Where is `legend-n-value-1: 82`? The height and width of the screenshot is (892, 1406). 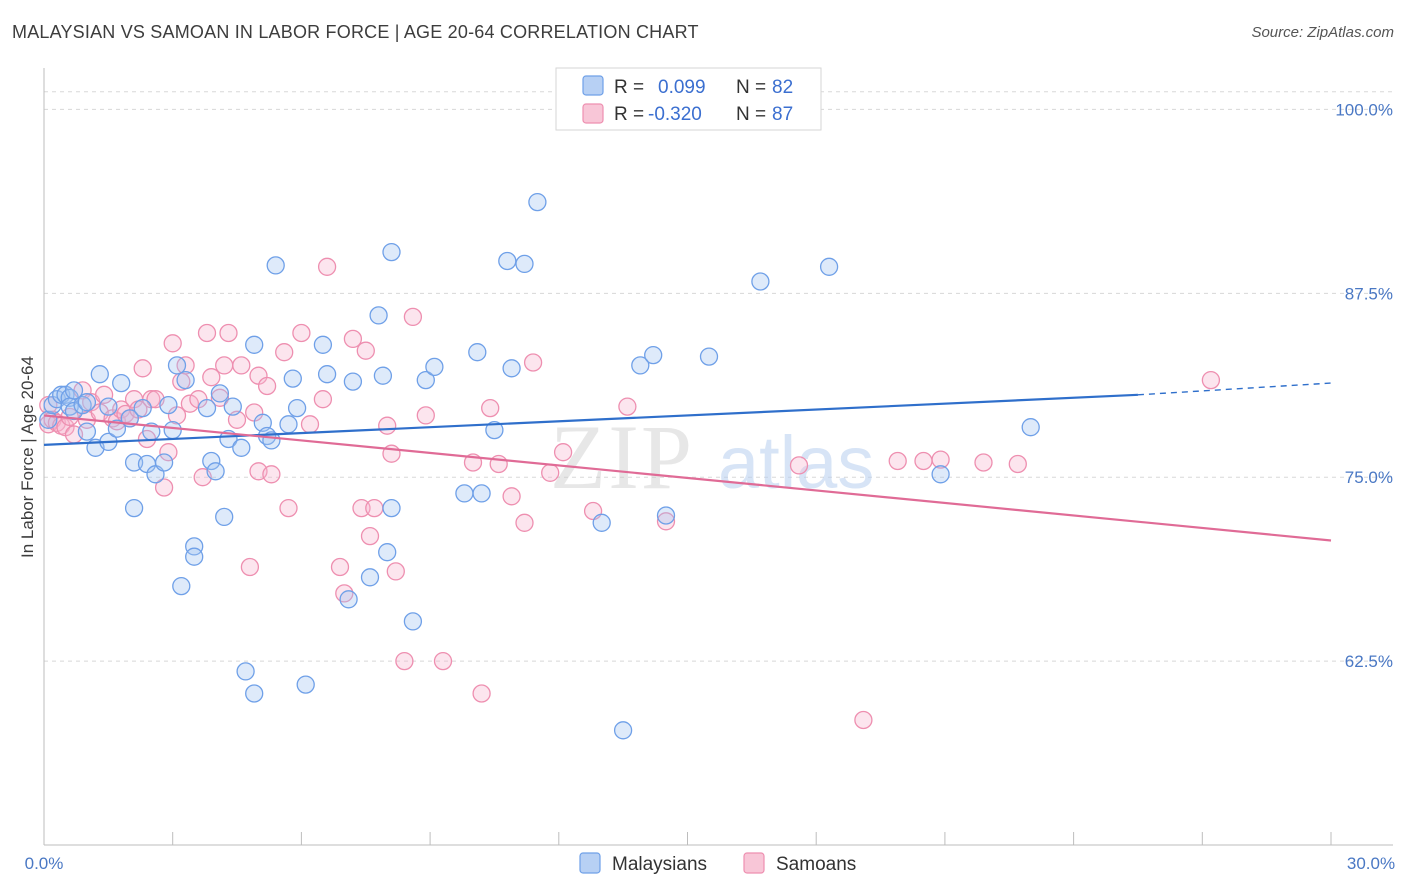 legend-n-value-1: 82 is located at coordinates (782, 87).